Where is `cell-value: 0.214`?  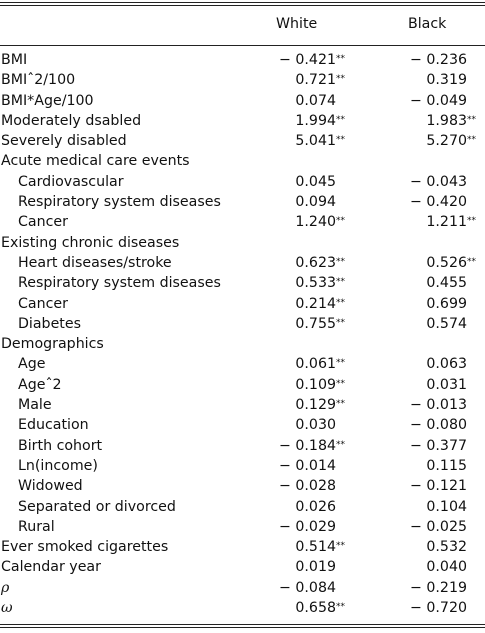
cell-value: 0.214 is located at coordinates (315, 303).